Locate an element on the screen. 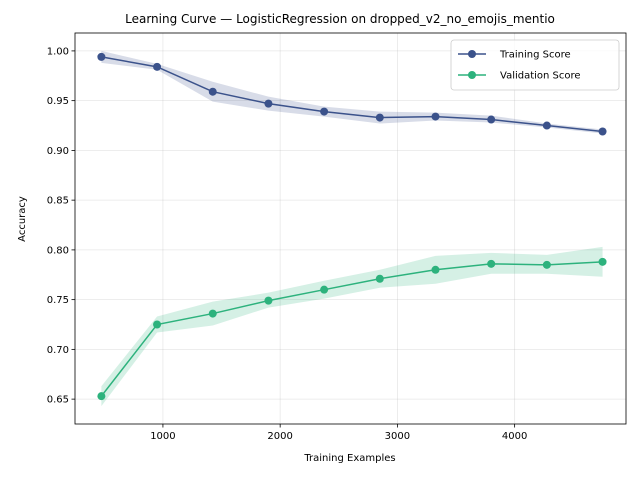 The image size is (640, 480). x-tick-label: 3000 is located at coordinates (397, 436).